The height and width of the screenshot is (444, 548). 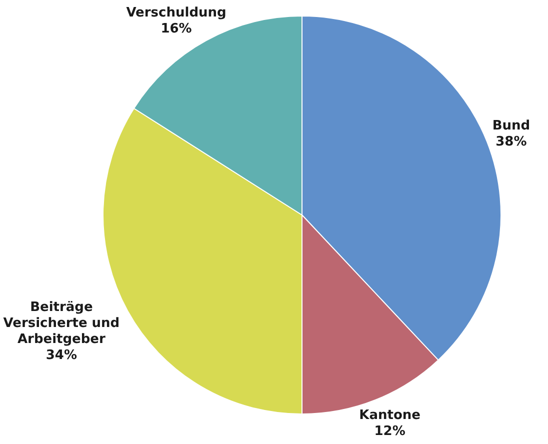 I want to click on slice-label: Verschuldung, so click(x=176, y=12).